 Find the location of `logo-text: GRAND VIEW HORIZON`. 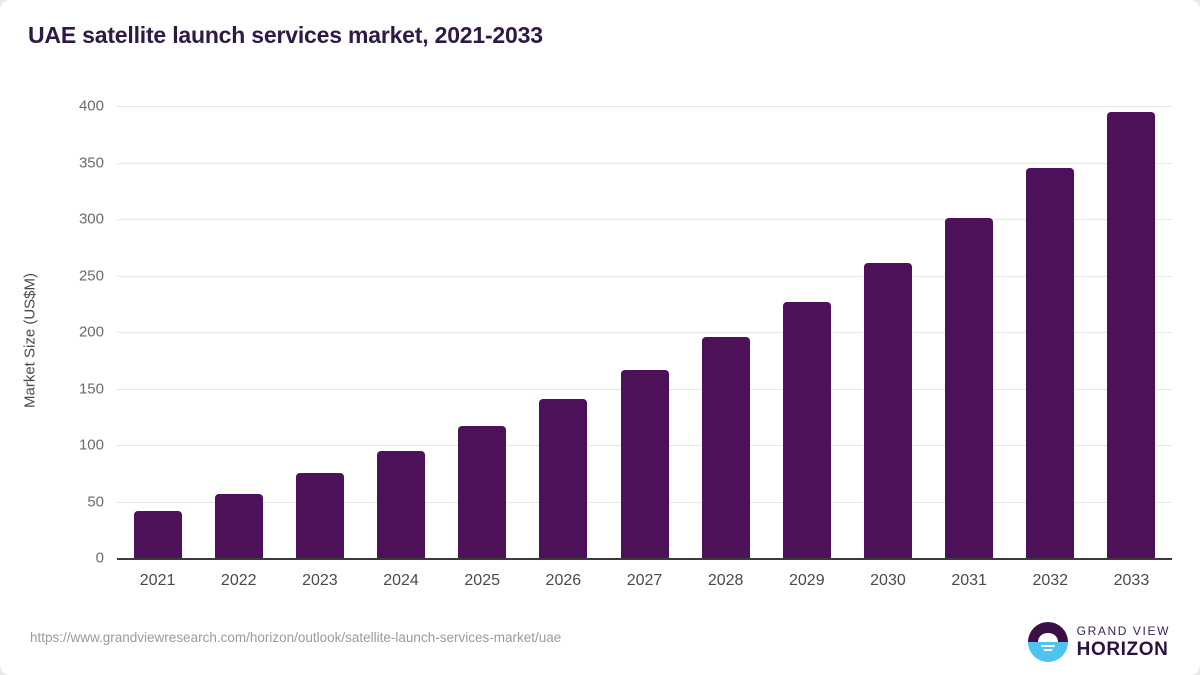

logo-text: GRAND VIEW HORIZON is located at coordinates (1123, 642).